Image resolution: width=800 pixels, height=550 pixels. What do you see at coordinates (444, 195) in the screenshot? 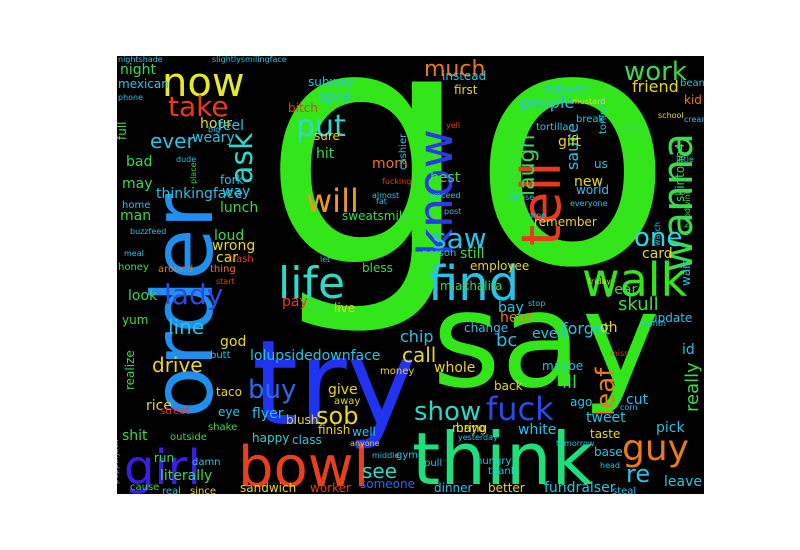
I see `word-proceed: proceed` at bounding box center [444, 195].